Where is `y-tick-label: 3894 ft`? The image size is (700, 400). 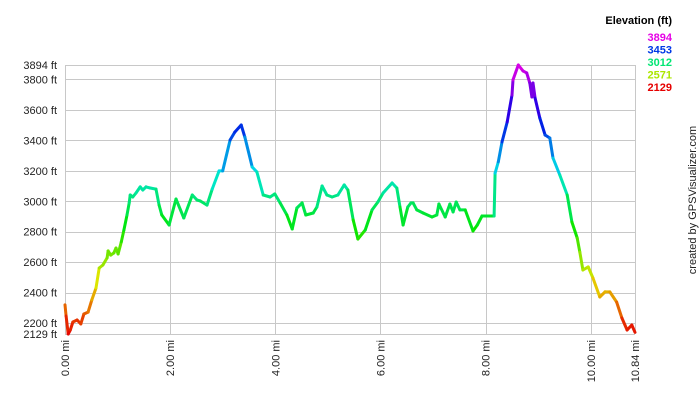 y-tick-label: 3894 ft is located at coordinates (40, 66).